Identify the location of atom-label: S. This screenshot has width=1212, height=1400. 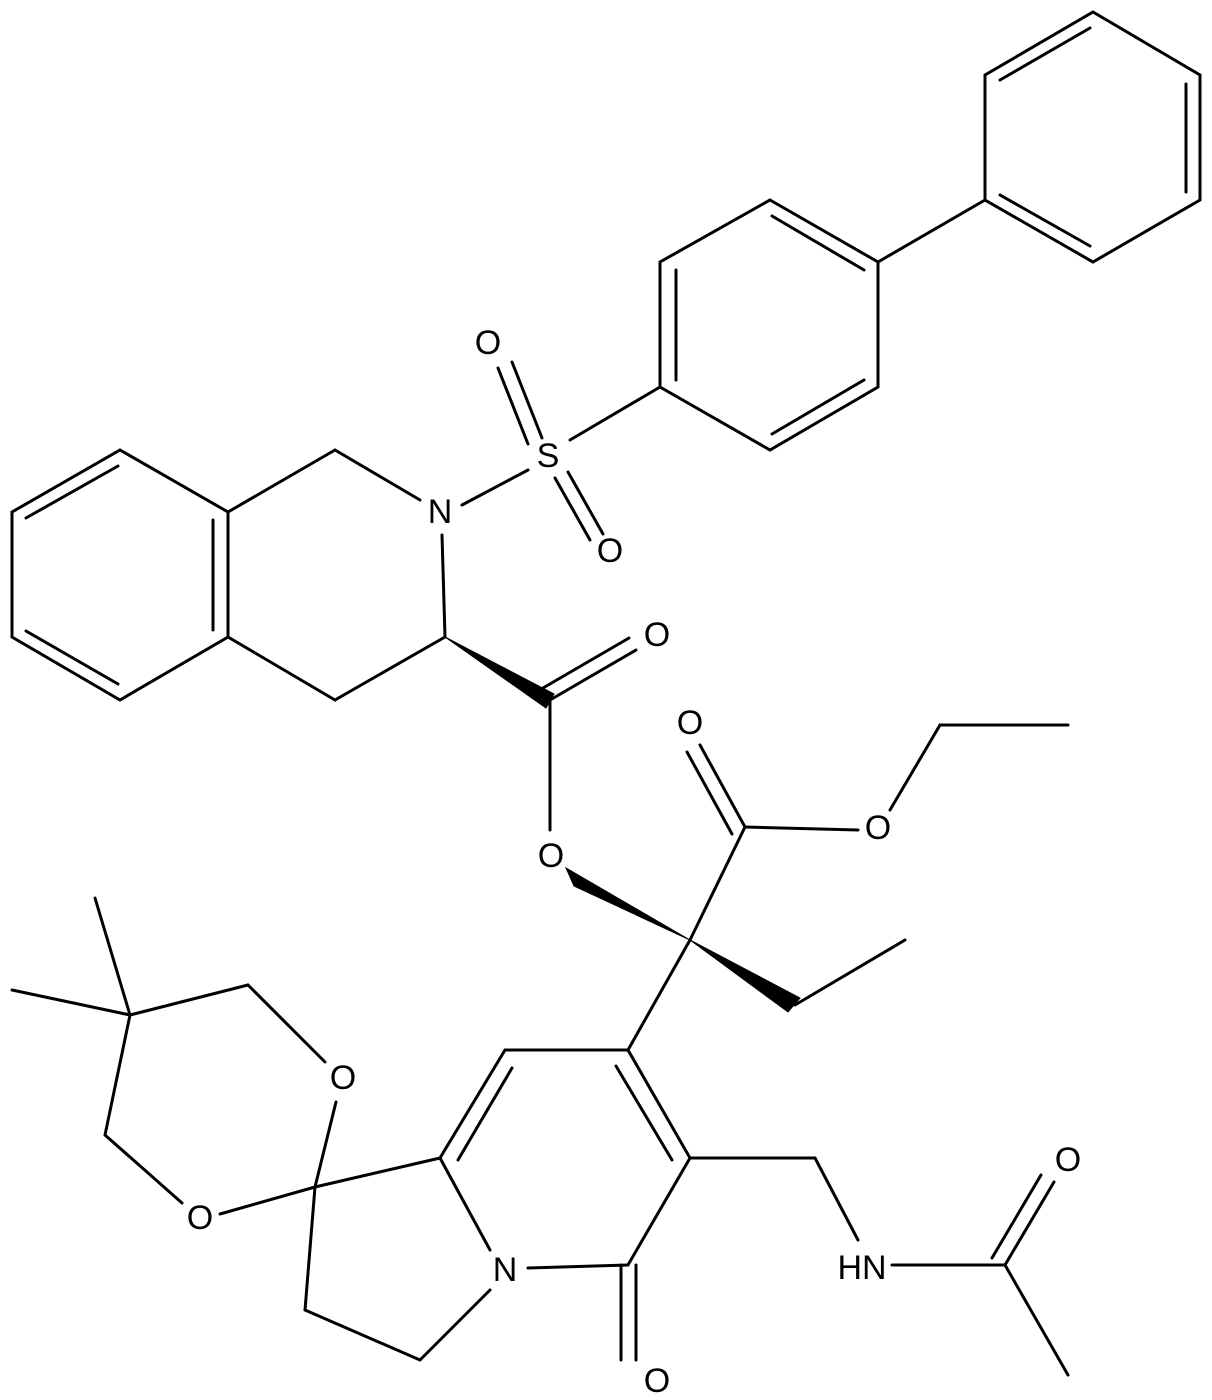
(548, 456).